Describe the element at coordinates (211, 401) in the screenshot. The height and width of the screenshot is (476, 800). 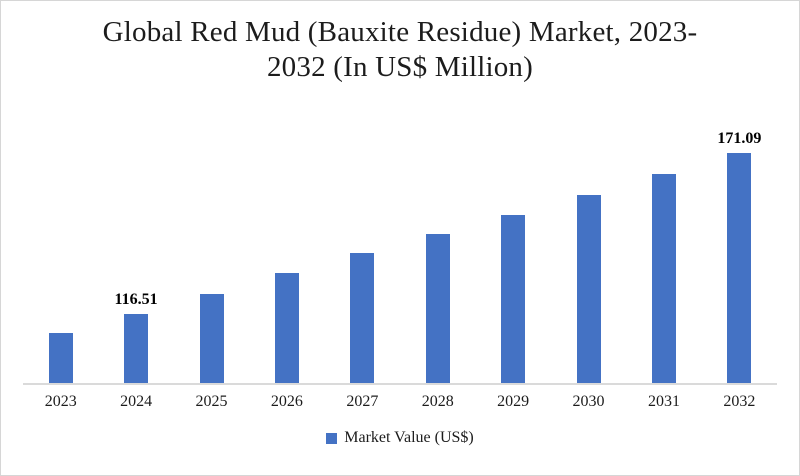
I see `x-tick-label: 2025` at that location.